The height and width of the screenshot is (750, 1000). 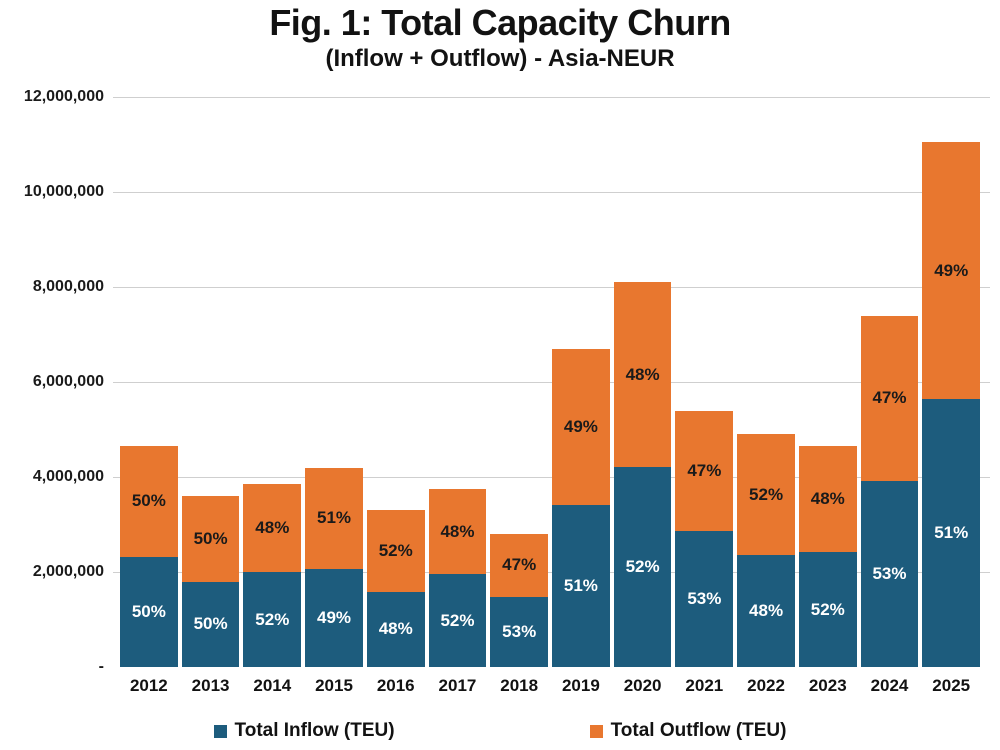 I want to click on bar-2017-inflow-segment: 52%, so click(x=457, y=620).